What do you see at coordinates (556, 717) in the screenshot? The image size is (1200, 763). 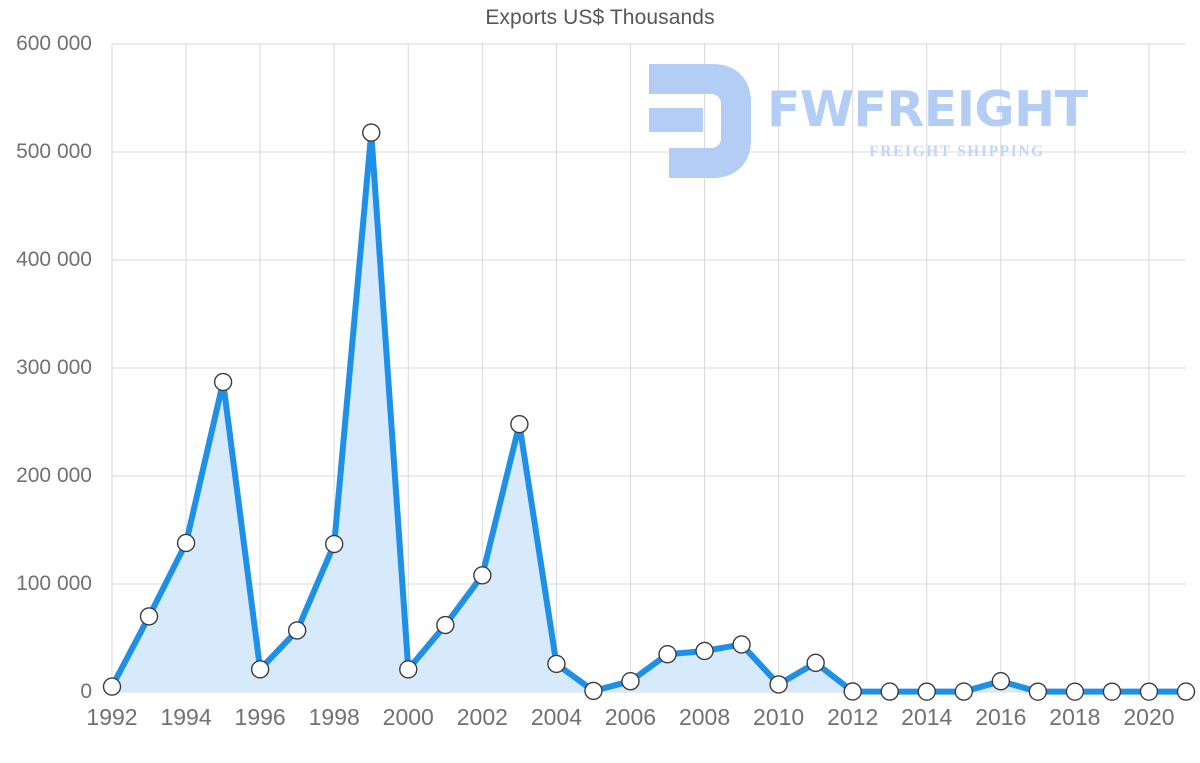 I see `x-axis-tick-label: 2004` at bounding box center [556, 717].